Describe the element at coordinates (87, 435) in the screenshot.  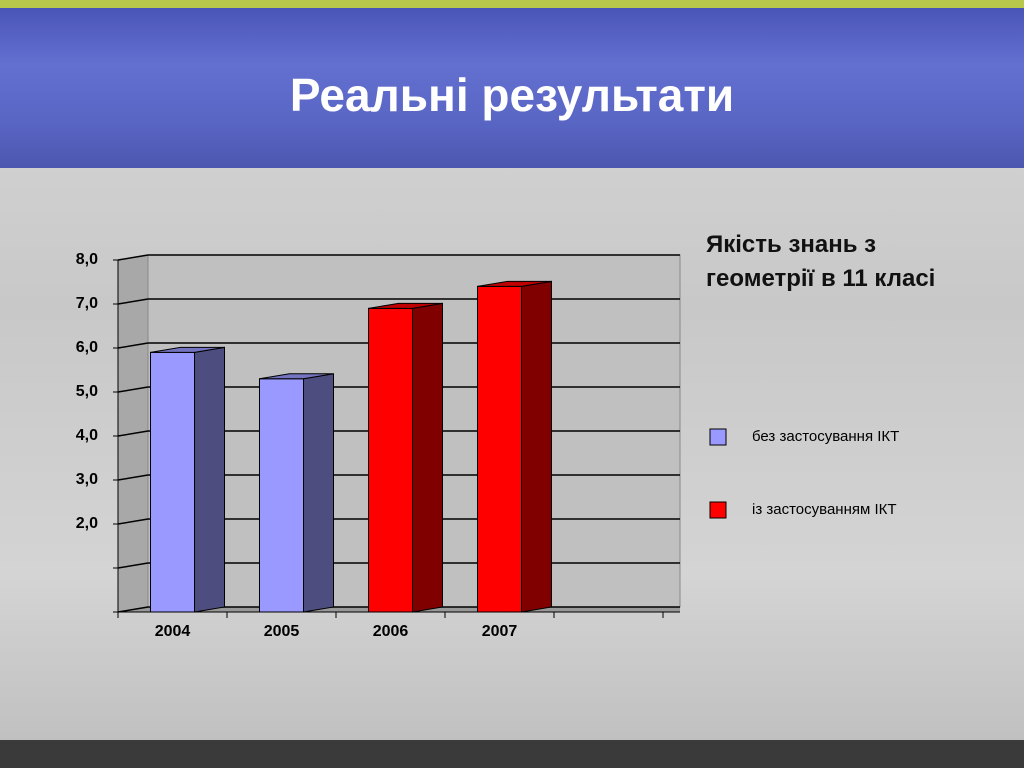
I see `y-tick-label: 4,0` at that location.